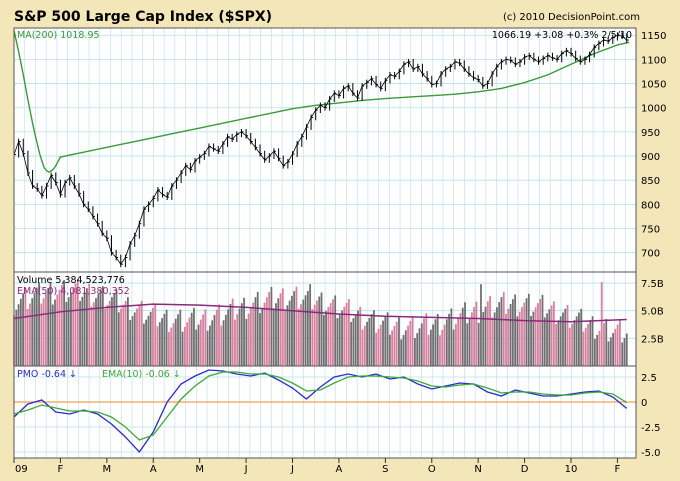 This screenshot has width=680, height=481. What do you see at coordinates (653, 36) in the screenshot?
I see `price-tick-label: 1150` at bounding box center [653, 36].